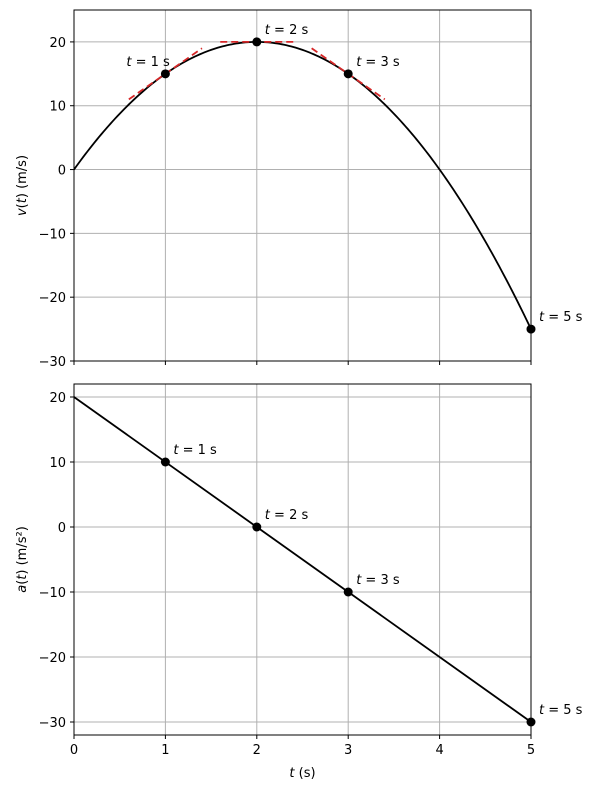 The width and height of the screenshot is (590, 790). What do you see at coordinates (348, 750) in the screenshot?
I see `x-tick-label: 3` at bounding box center [348, 750].